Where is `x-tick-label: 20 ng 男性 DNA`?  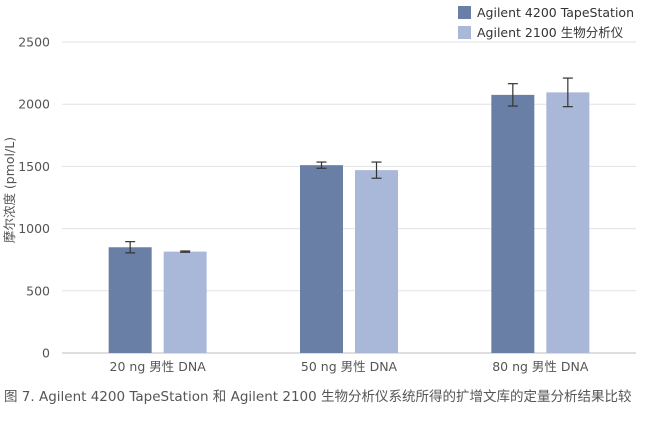
x-tick-label: 20 ng 男性 DNA is located at coordinates (158, 366).